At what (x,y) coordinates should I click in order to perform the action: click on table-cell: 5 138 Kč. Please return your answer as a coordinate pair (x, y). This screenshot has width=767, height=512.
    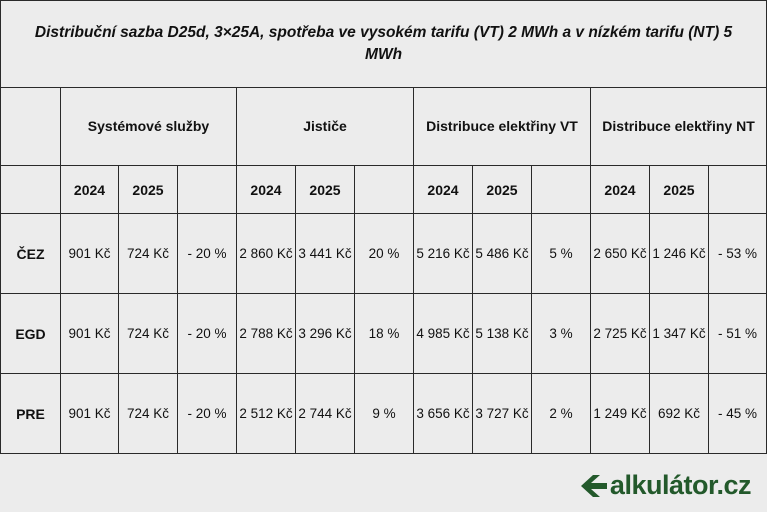
    Looking at the image, I should click on (502, 333).